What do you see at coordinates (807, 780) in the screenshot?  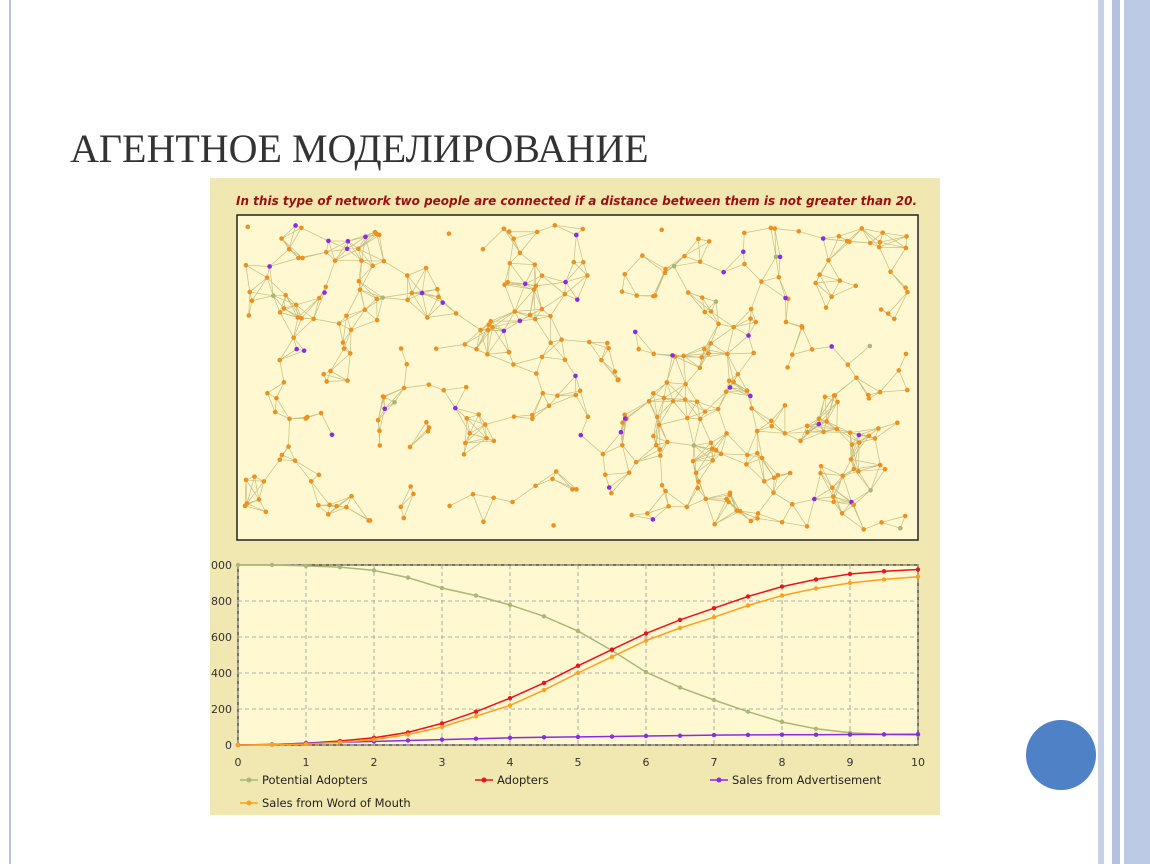 I see `legend-label: Sales from Advertisement` at bounding box center [807, 780].